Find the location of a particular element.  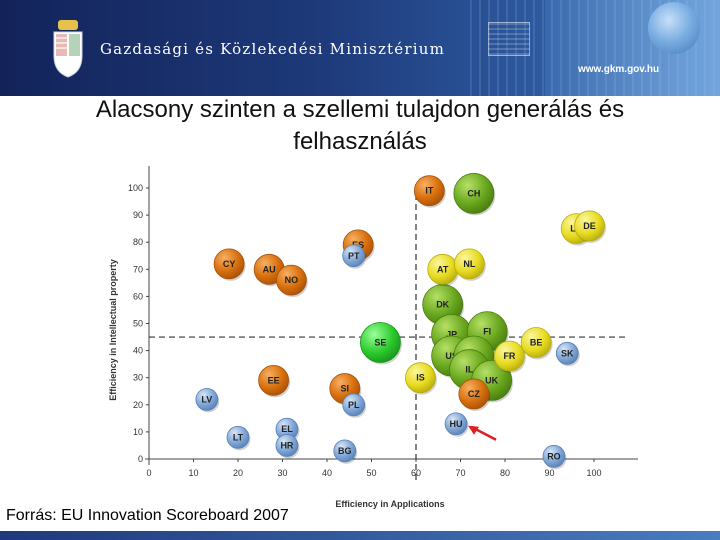

globe-icon is located at coordinates (674, 28).